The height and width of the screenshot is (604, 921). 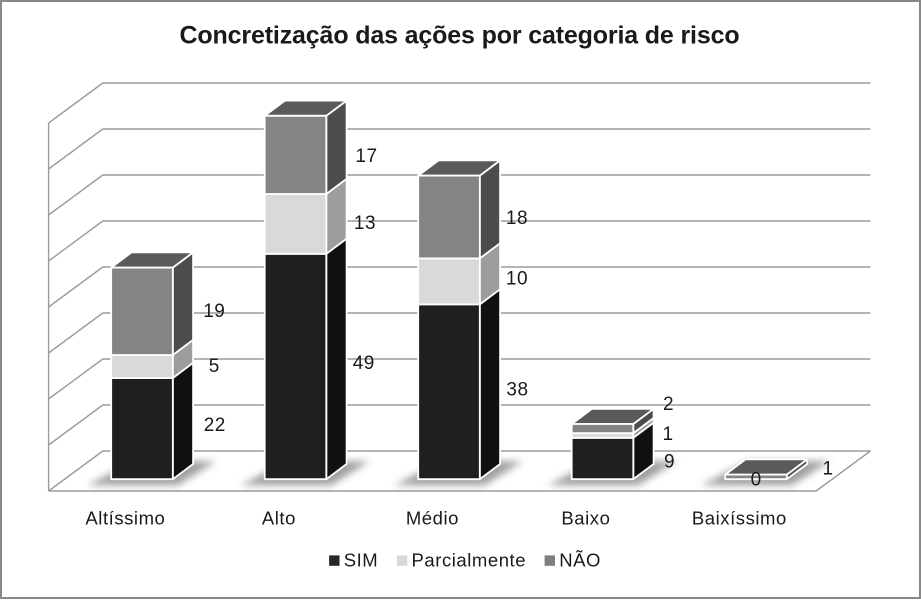 What do you see at coordinates (366, 156) in the screenshot?
I see `svg-text: 17` at bounding box center [366, 156].